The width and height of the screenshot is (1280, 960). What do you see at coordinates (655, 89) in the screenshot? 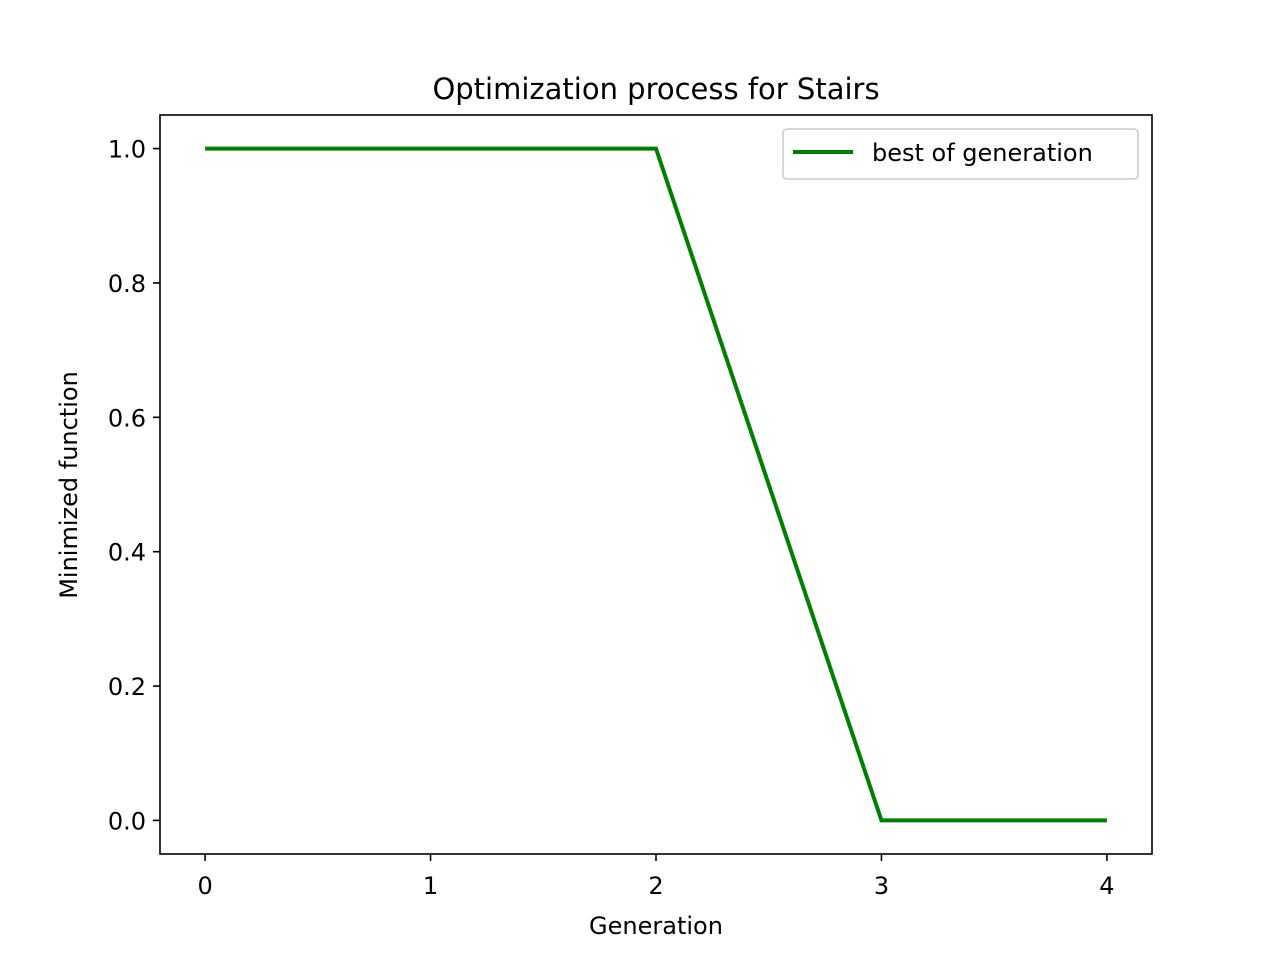
I see `chart-title: Optimization process for Stairs` at bounding box center [655, 89].